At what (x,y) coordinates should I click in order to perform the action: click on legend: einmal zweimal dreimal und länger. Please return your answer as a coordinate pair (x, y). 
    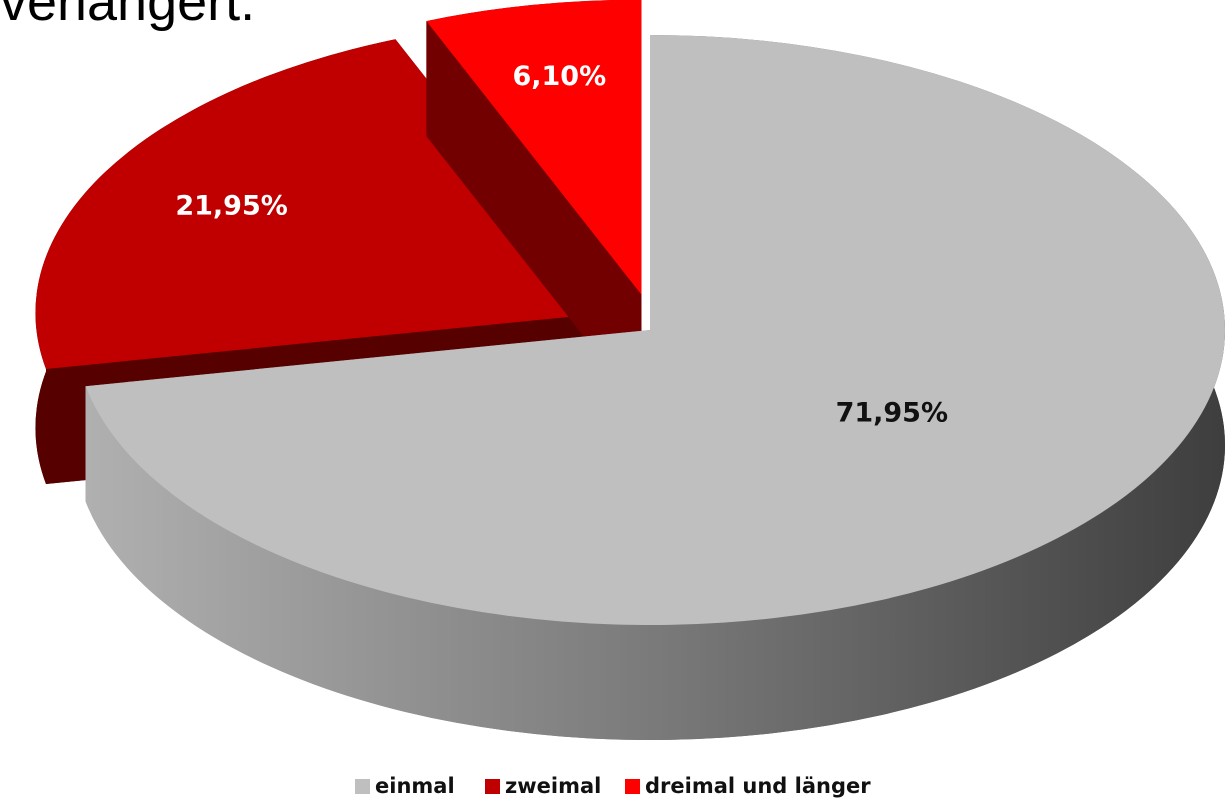
    Looking at the image, I should click on (613, 786).